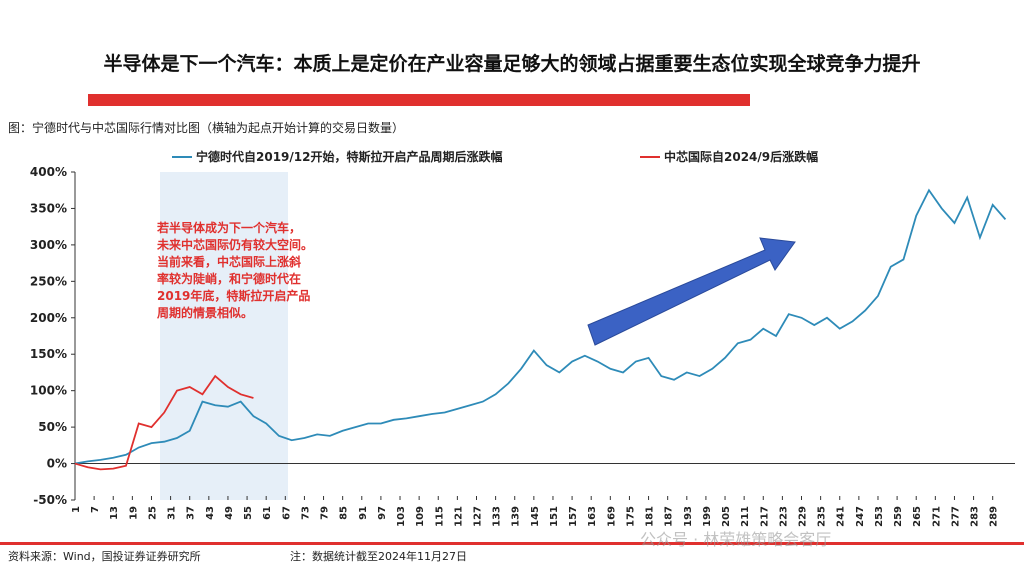 This screenshot has height=576, width=1024. What do you see at coordinates (50, 500) in the screenshot?
I see `y-tick-label: -50%` at bounding box center [50, 500].